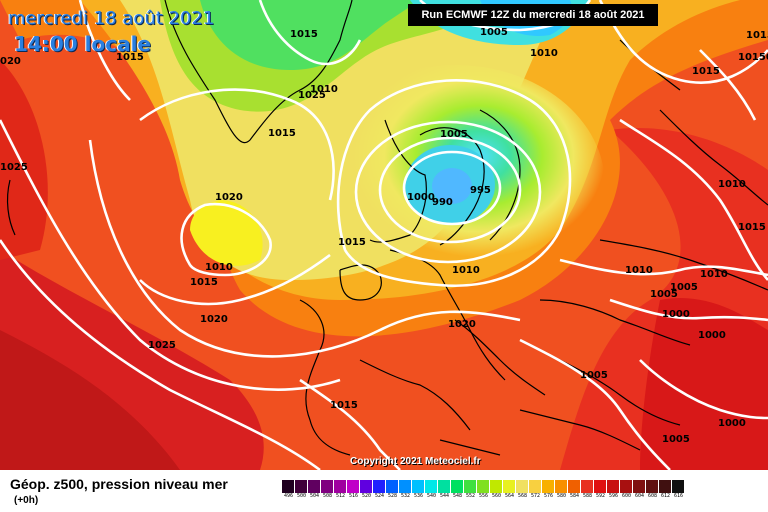 The height and width of the screenshot is (512, 768). Describe the element at coordinates (82, 44) in the screenshot. I see `map-time: 14:00 locale` at that location.